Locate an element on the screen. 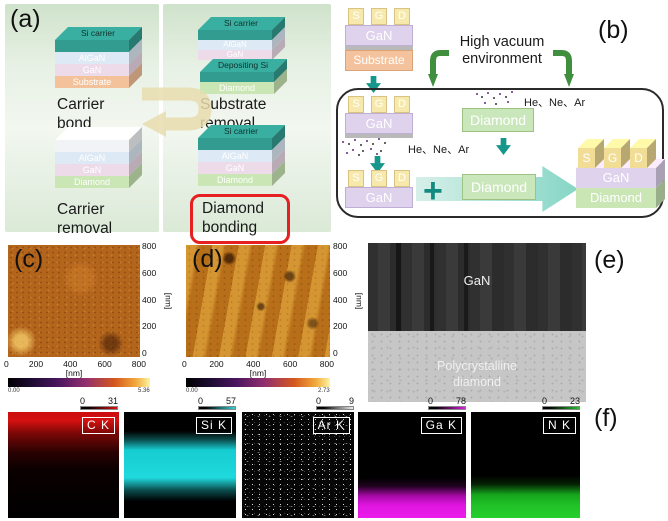 Image resolution: width=668 pixels, height=521 pixels. tem-dislocation-streaks is located at coordinates (477, 287).